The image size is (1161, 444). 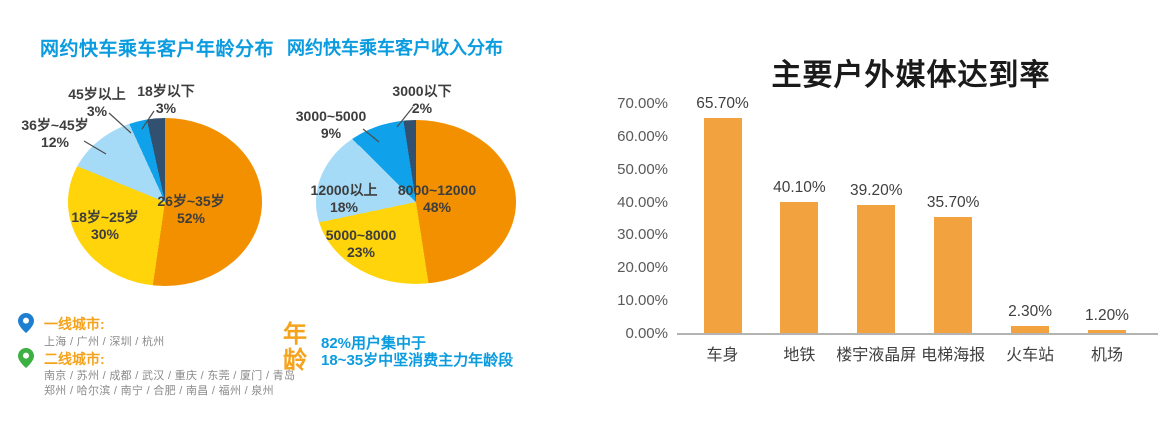 I want to click on bar-category-label: 地铁, so click(x=799, y=355).